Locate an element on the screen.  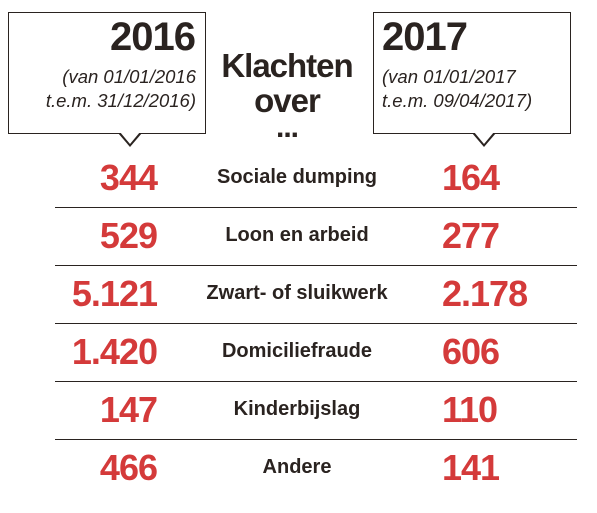
table-row: 1.420 Domiciliefraude 606 is located at coordinates (298, 353).